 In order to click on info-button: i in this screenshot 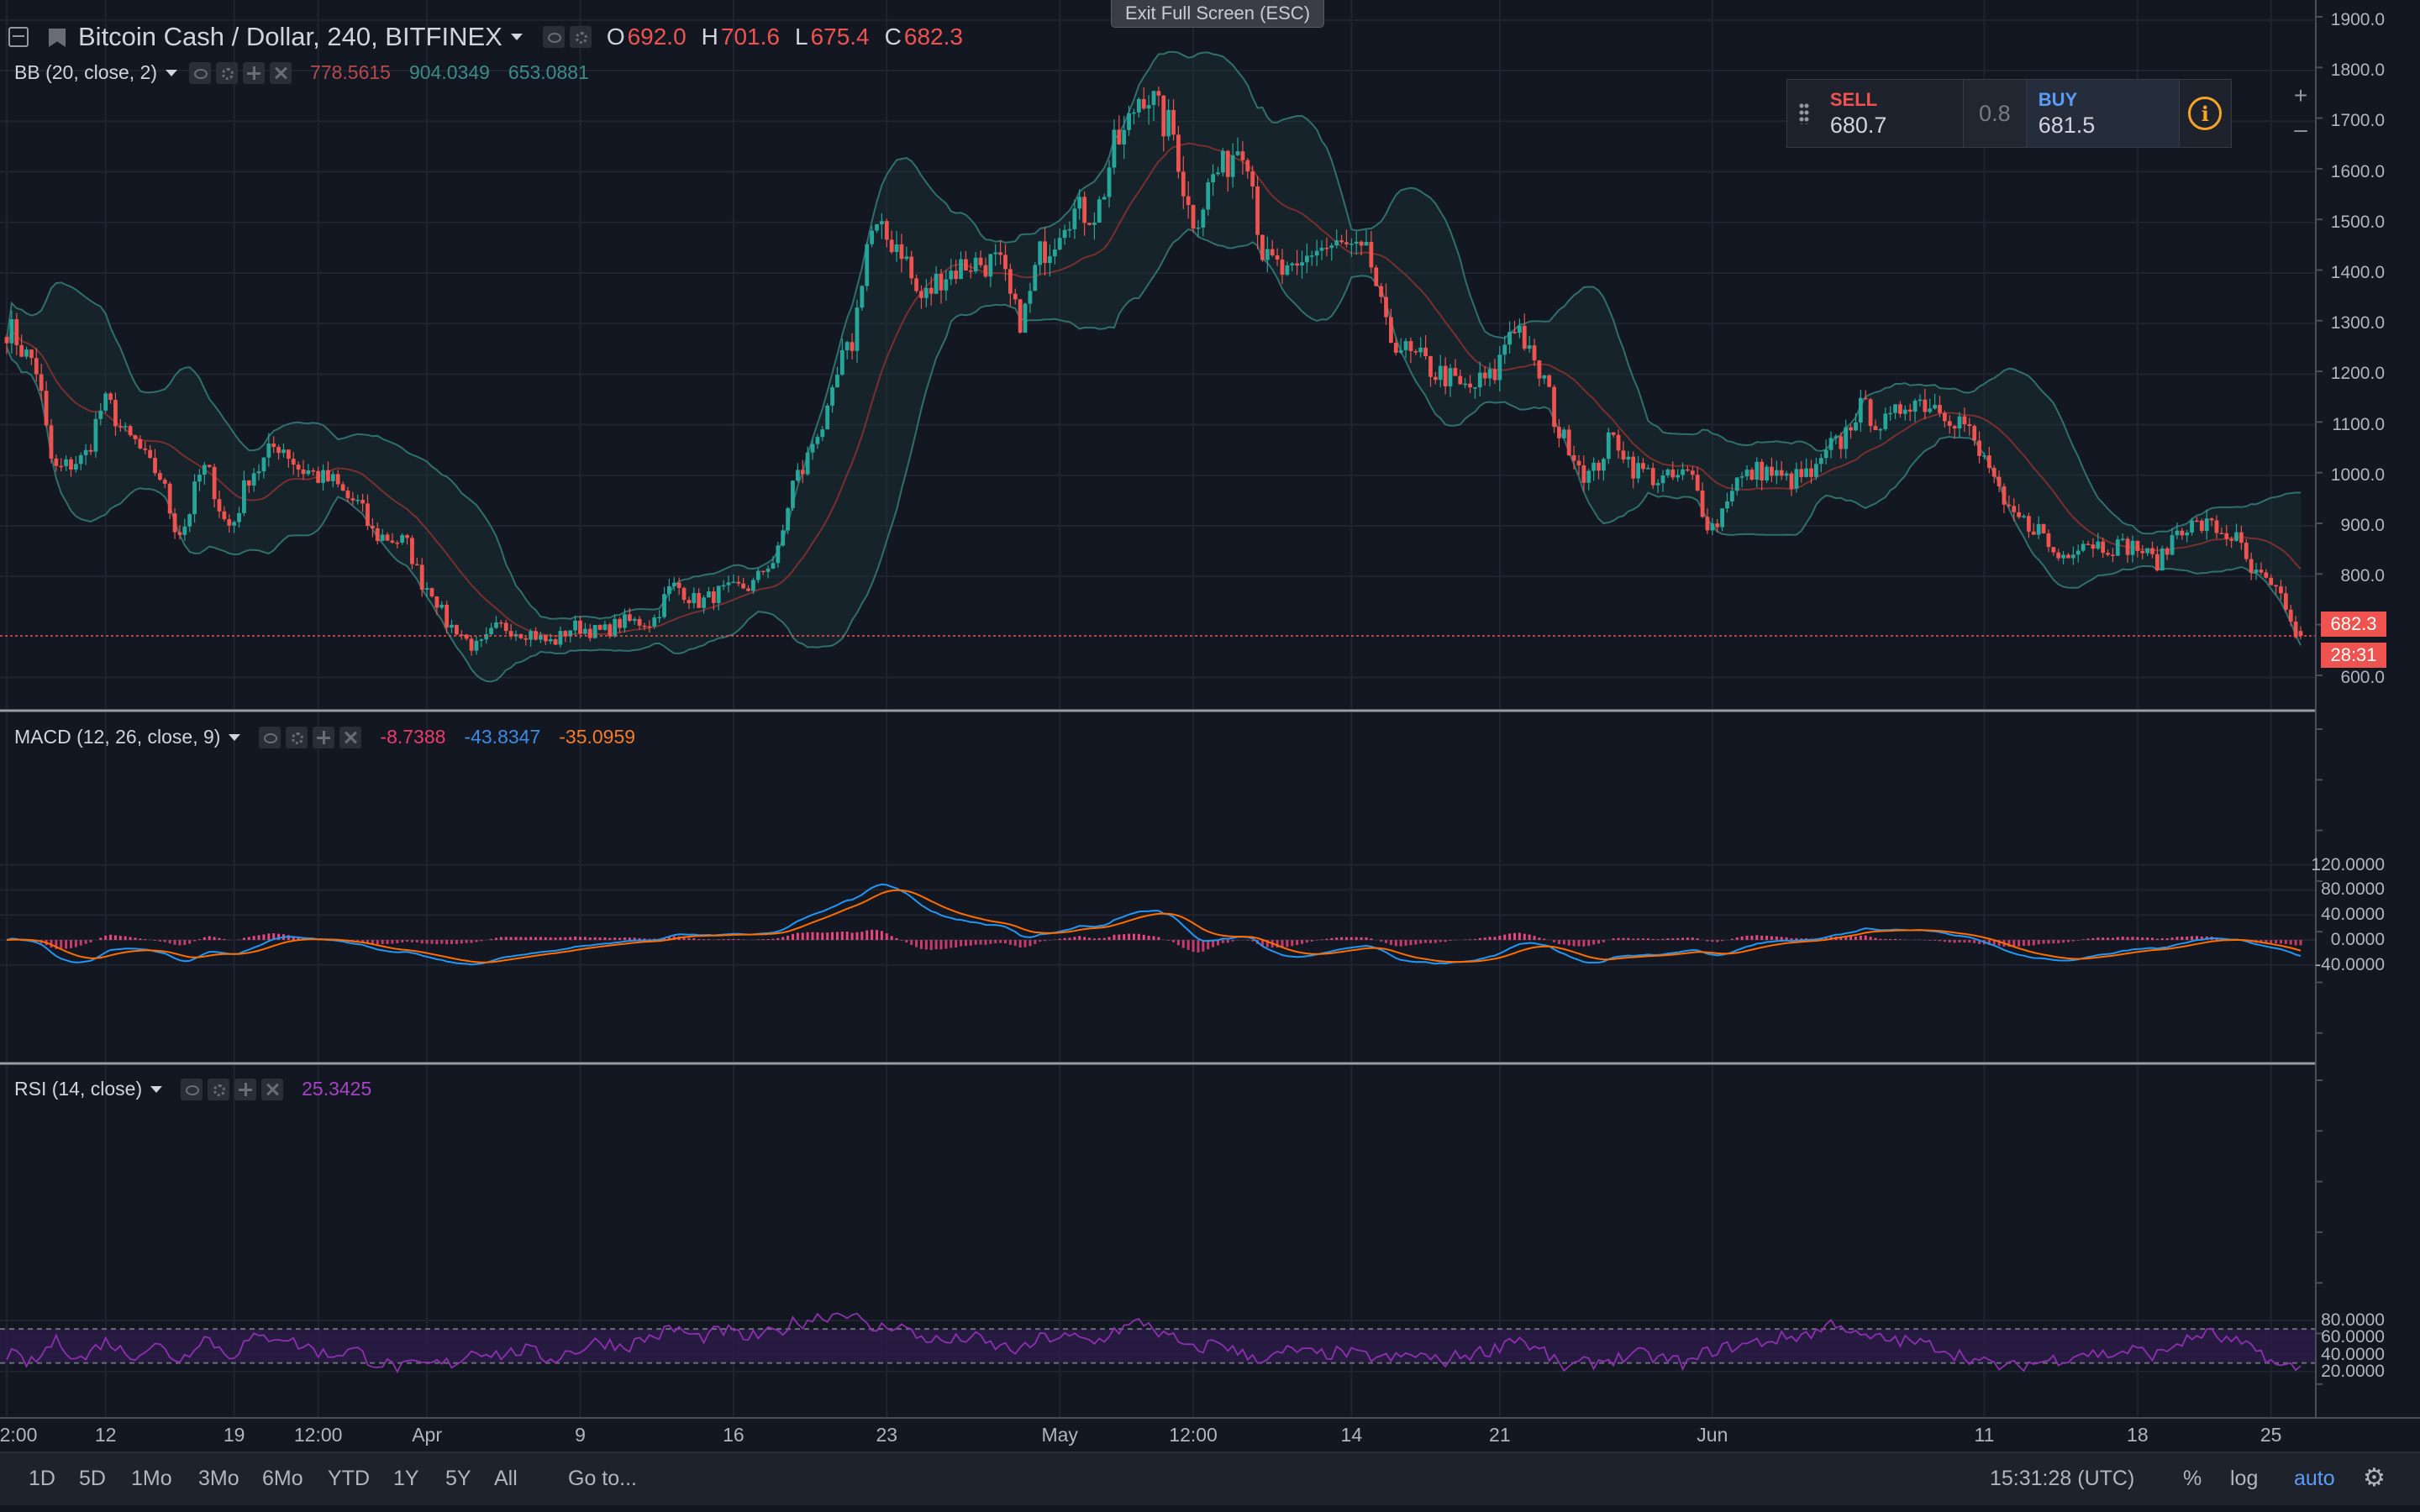, I will do `click(2206, 113)`.